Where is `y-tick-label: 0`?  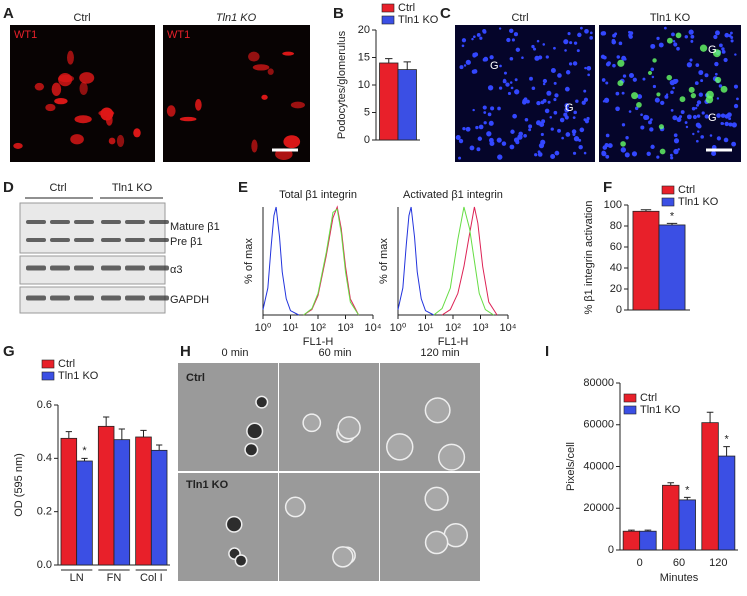 y-tick-label: 0 is located at coordinates (619, 310).